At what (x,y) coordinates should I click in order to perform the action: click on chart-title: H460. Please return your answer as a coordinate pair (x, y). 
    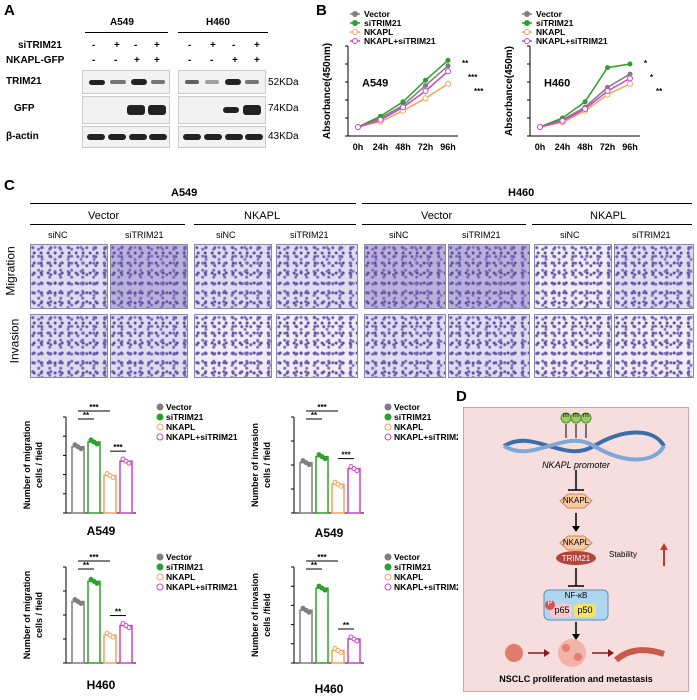
    Looking at the image, I should click on (557, 84).